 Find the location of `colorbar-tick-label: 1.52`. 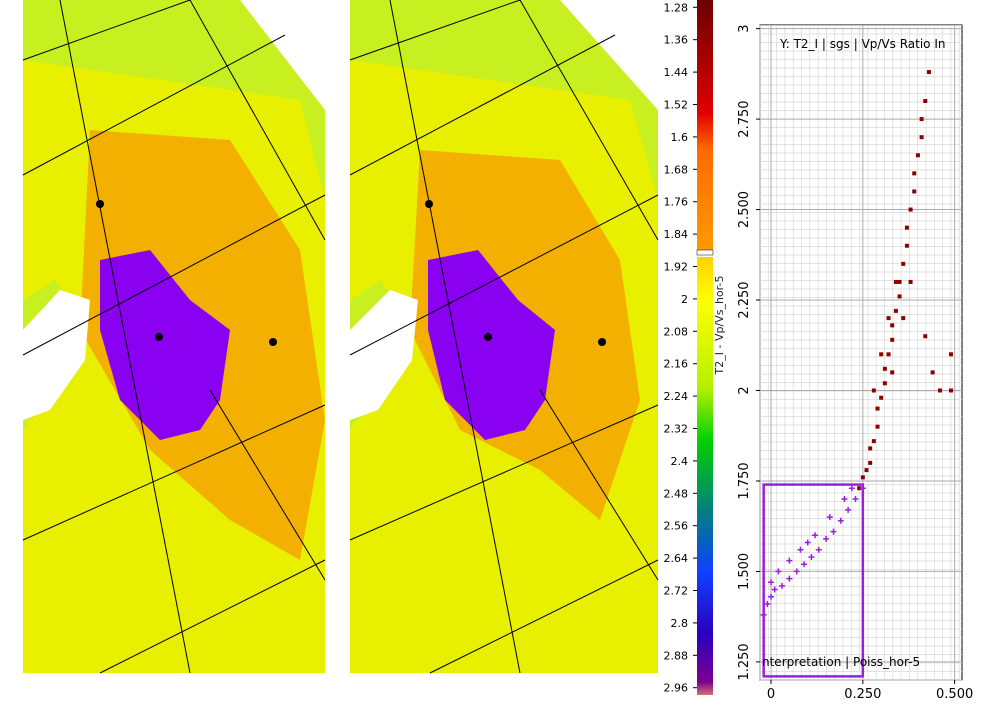

colorbar-tick-label: 1.52 is located at coordinates (676, 104).